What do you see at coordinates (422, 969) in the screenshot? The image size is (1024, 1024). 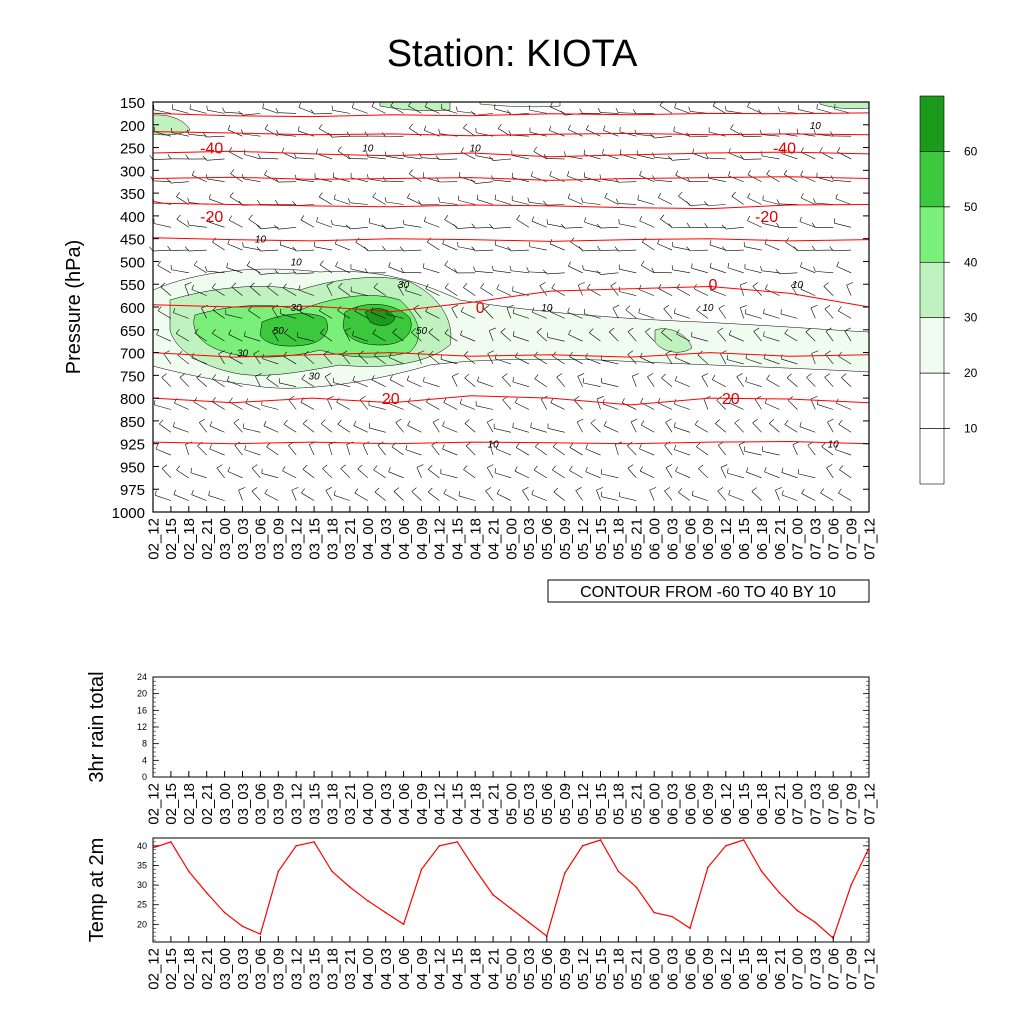 I see `time-tick-label: 04_09` at bounding box center [422, 969].